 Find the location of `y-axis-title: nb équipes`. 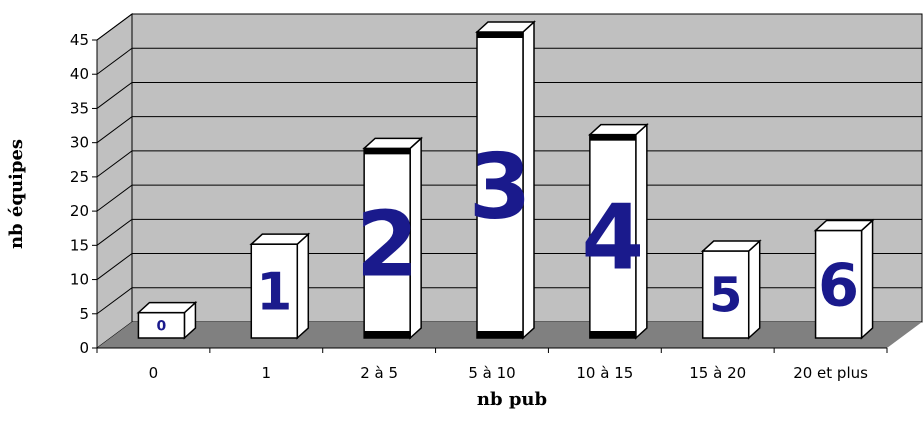

y-axis-title: nb équipes is located at coordinates (16, 194).